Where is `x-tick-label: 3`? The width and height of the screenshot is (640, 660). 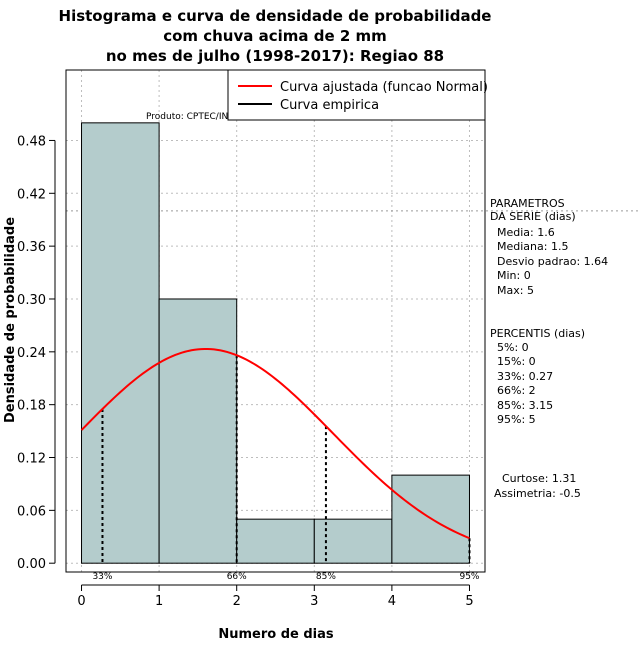
x-tick-label: 3 is located at coordinates (314, 601).